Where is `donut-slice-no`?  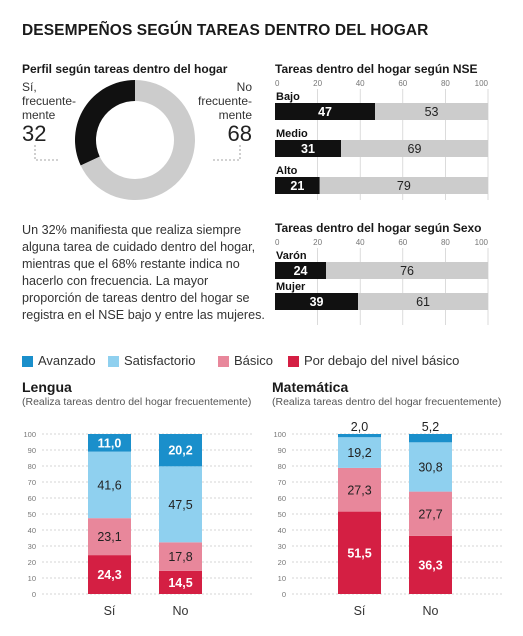 donut-slice-no is located at coordinates (138, 140).